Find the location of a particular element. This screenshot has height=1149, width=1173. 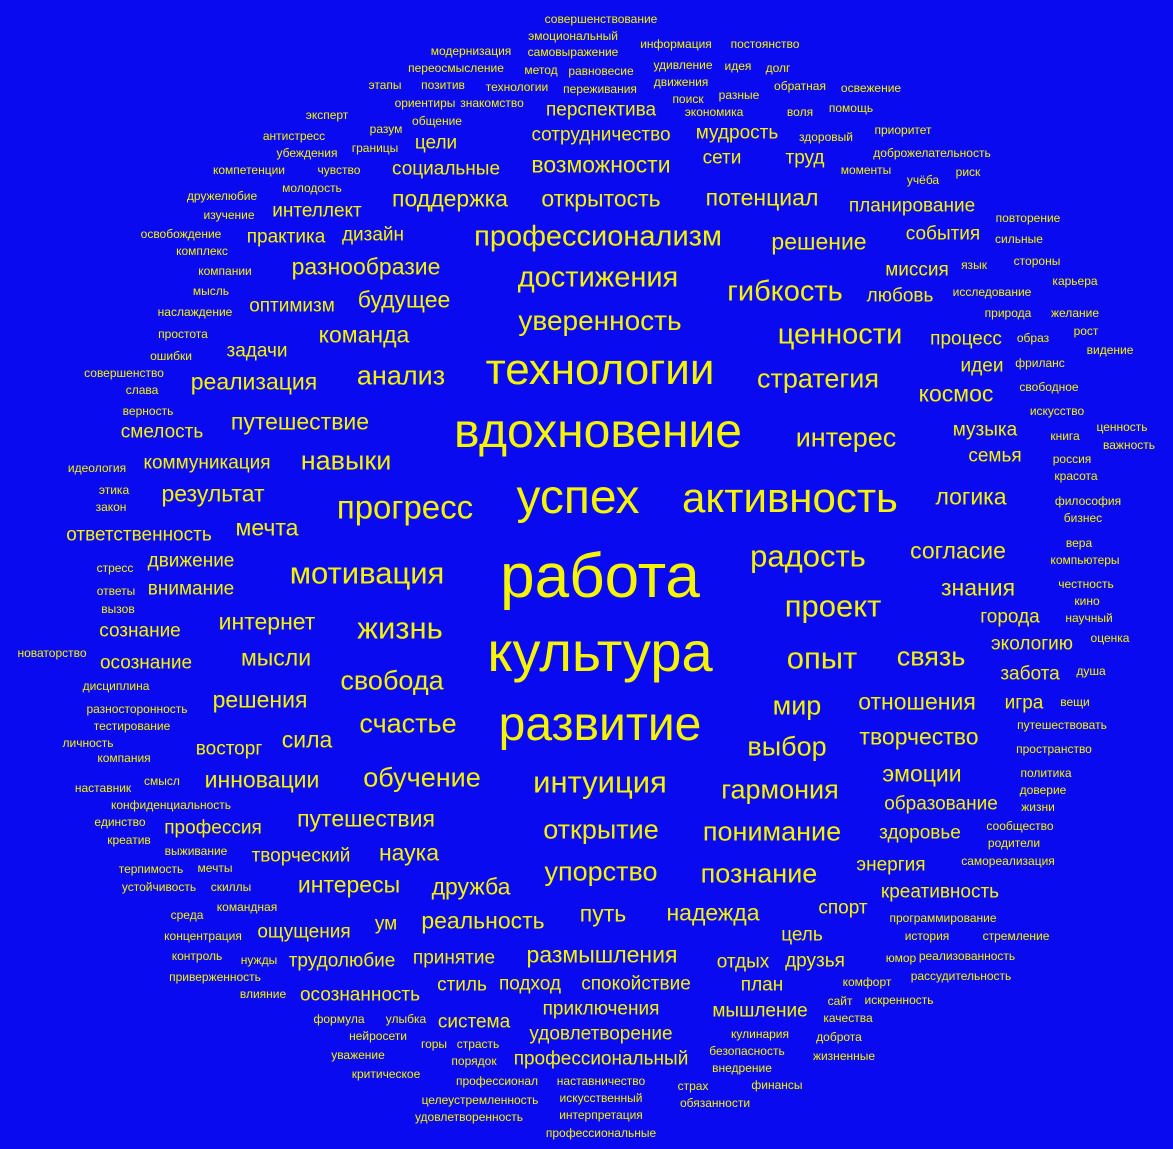

cloud-word: кино is located at coordinates (1087, 601).